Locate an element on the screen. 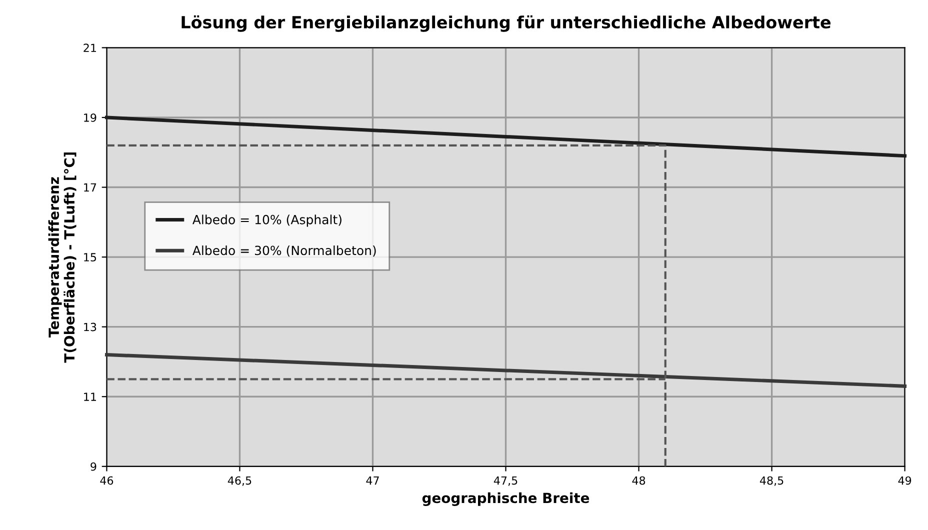 The height and width of the screenshot is (530, 928). y-tick-label: 21 is located at coordinates (90, 48).